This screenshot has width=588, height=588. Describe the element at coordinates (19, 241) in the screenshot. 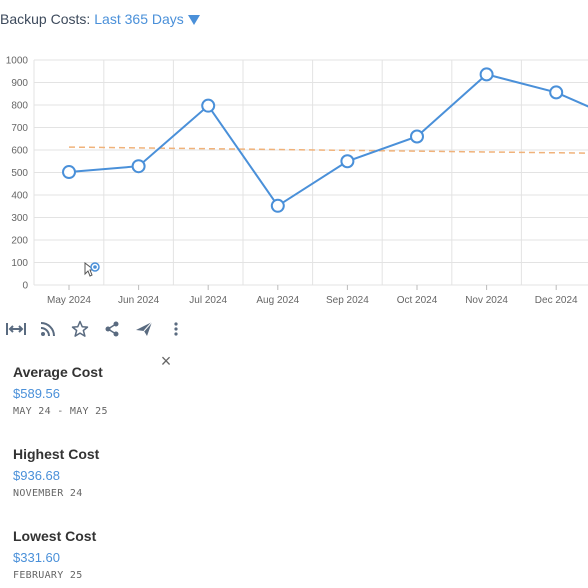

I see `y-tick-label: 200` at that location.